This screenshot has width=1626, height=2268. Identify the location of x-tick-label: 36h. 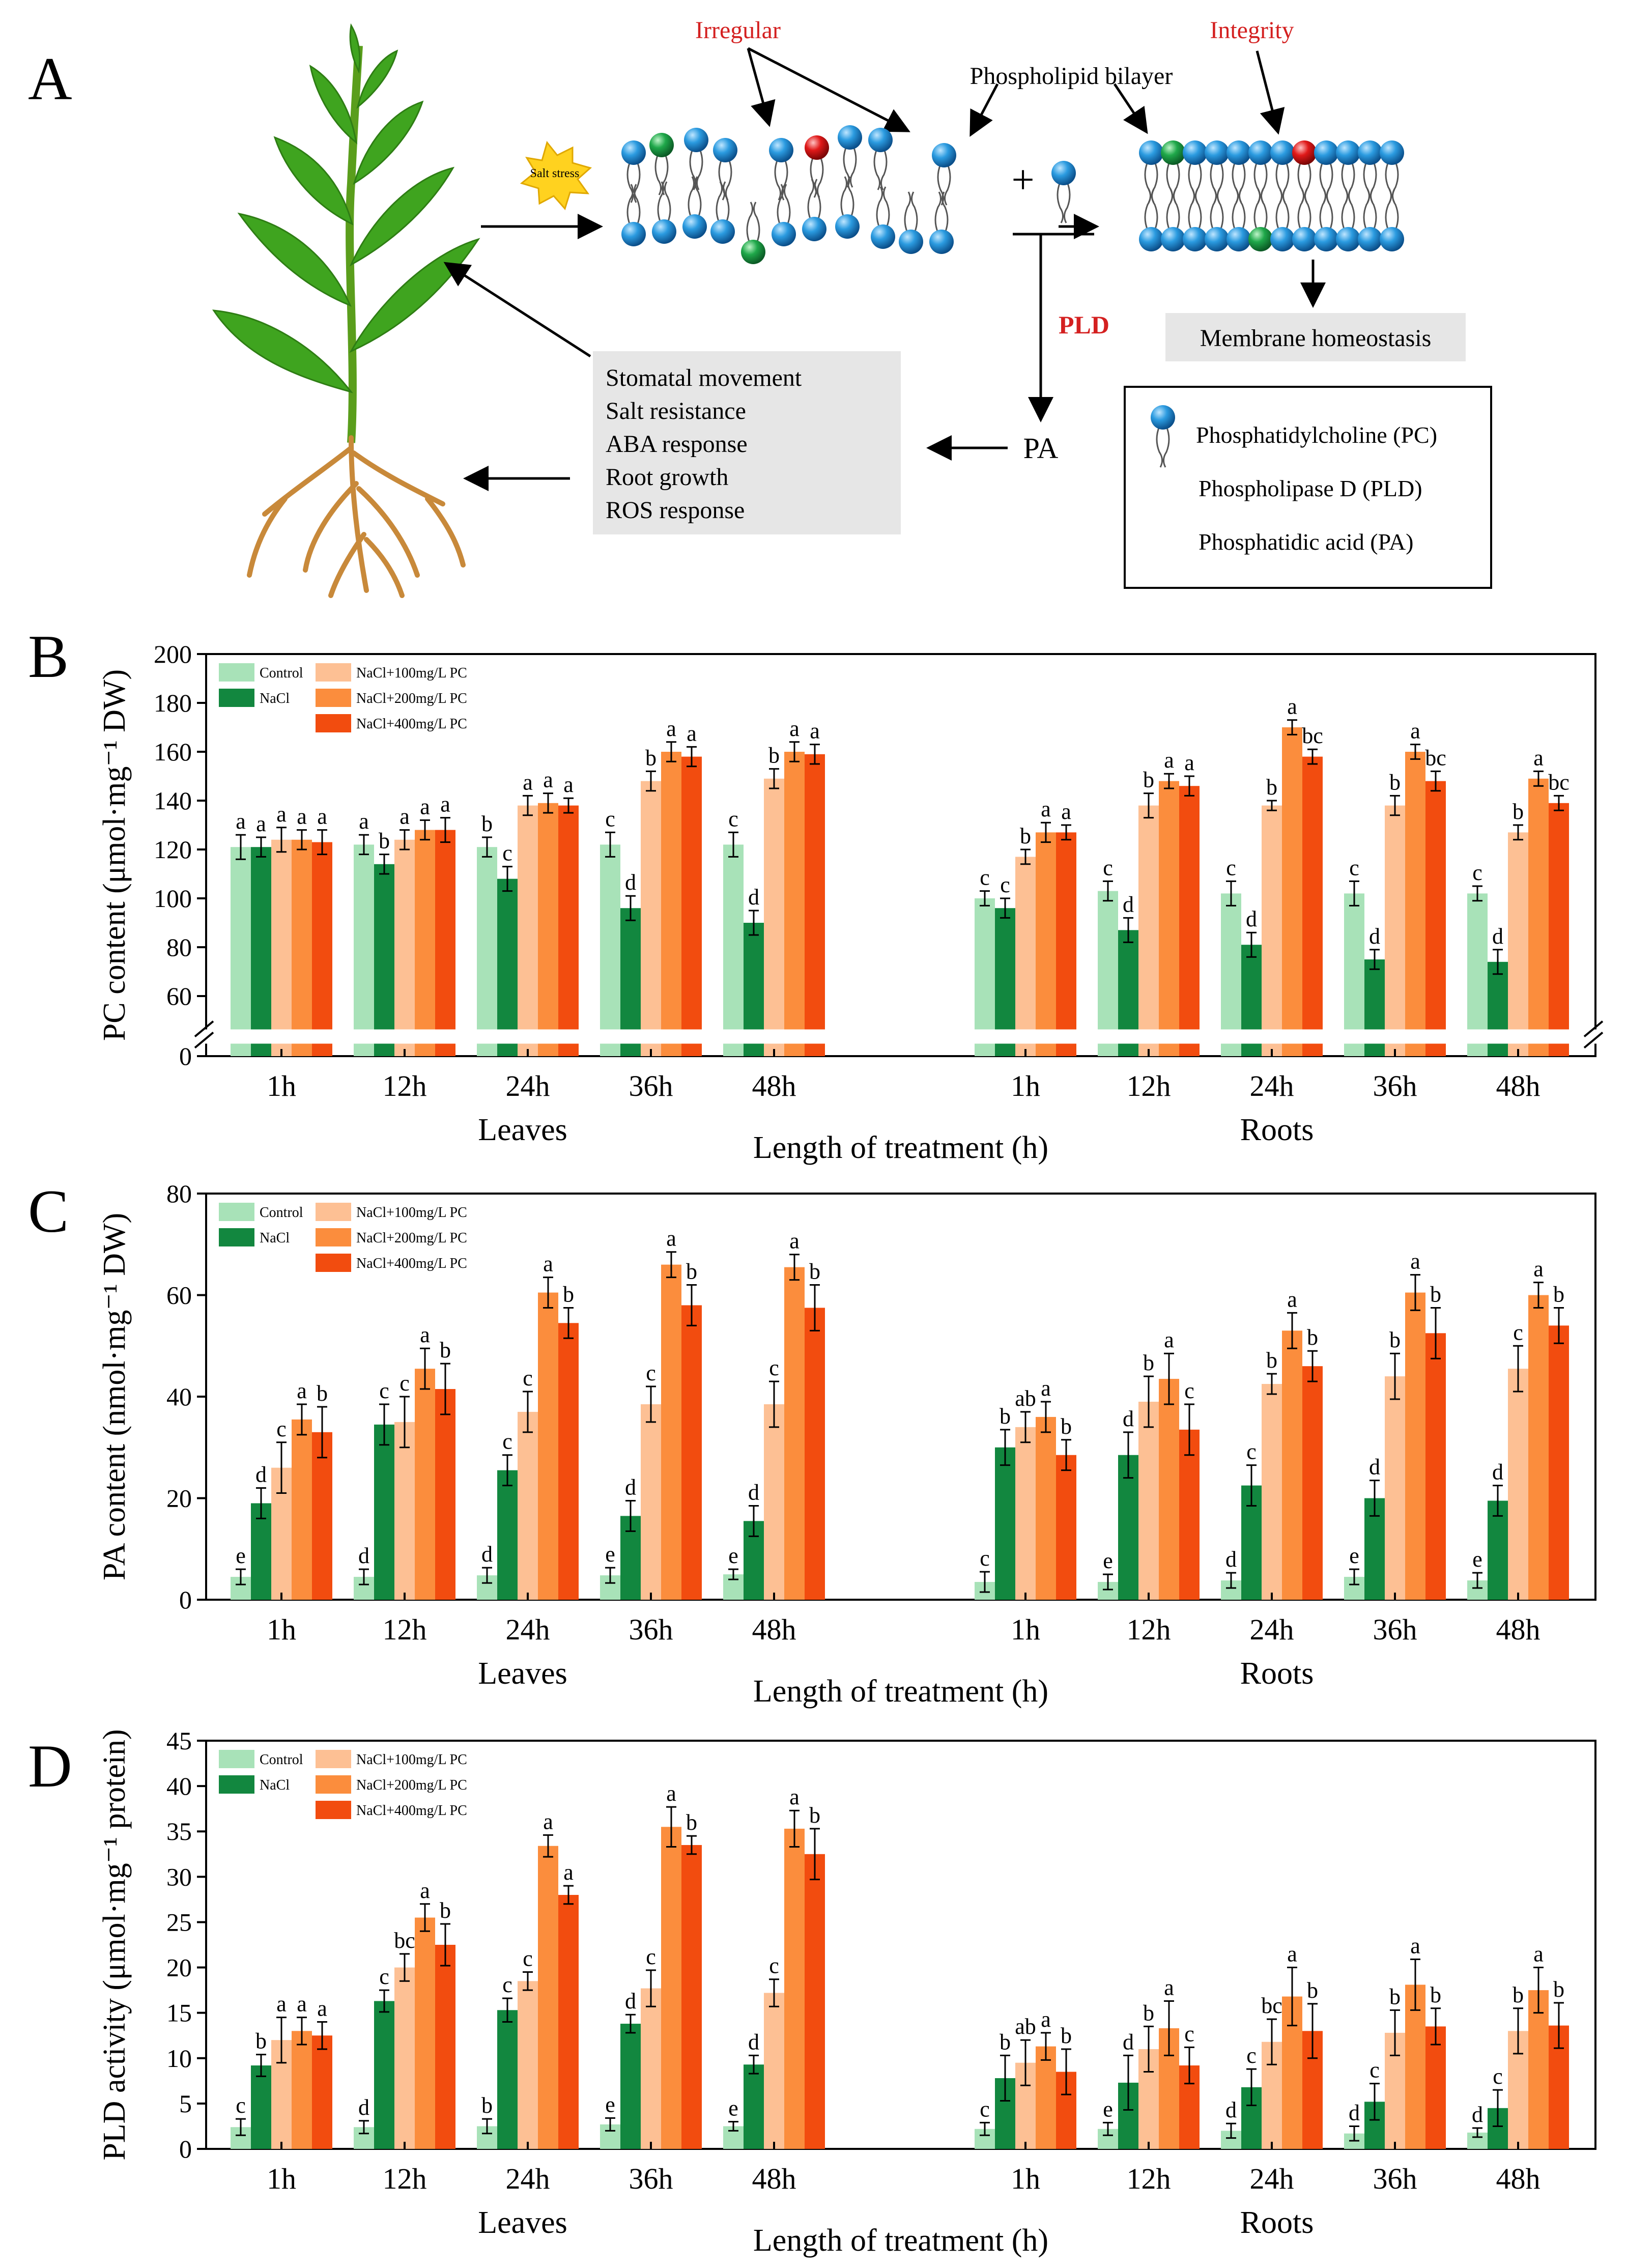
(1395, 1085).